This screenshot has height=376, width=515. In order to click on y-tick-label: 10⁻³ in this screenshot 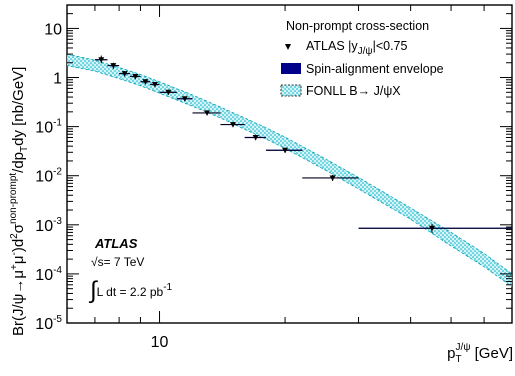, I will do `click(48, 225)`.